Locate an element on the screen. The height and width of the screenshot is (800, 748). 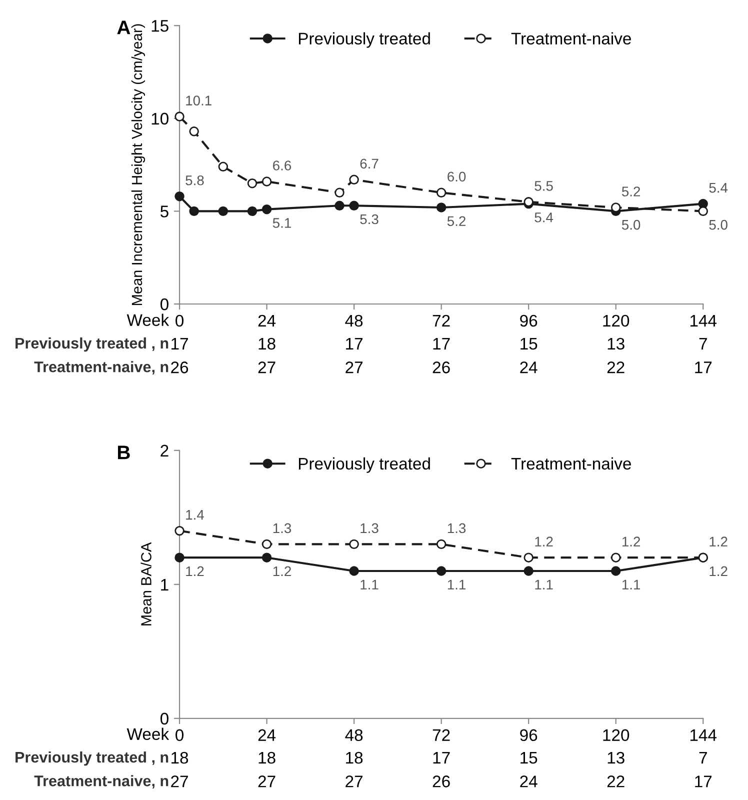
data-label: 5.2 is located at coordinates (631, 191).